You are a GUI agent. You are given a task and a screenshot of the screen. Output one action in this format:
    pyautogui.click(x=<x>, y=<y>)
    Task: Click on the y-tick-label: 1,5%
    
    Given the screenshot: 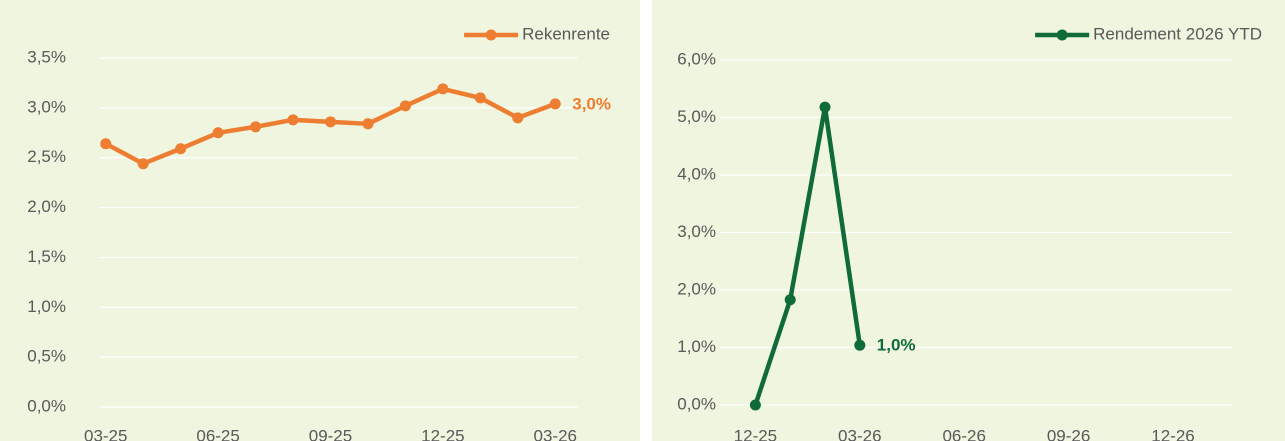 What is the action you would take?
    pyautogui.click(x=46, y=256)
    